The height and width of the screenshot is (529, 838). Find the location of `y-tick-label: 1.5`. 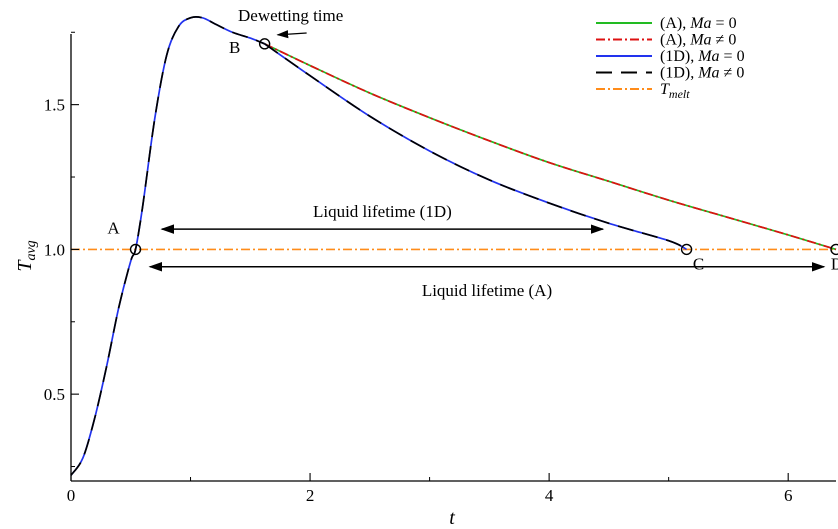

y-tick-label: 1.5 is located at coordinates (54, 105).